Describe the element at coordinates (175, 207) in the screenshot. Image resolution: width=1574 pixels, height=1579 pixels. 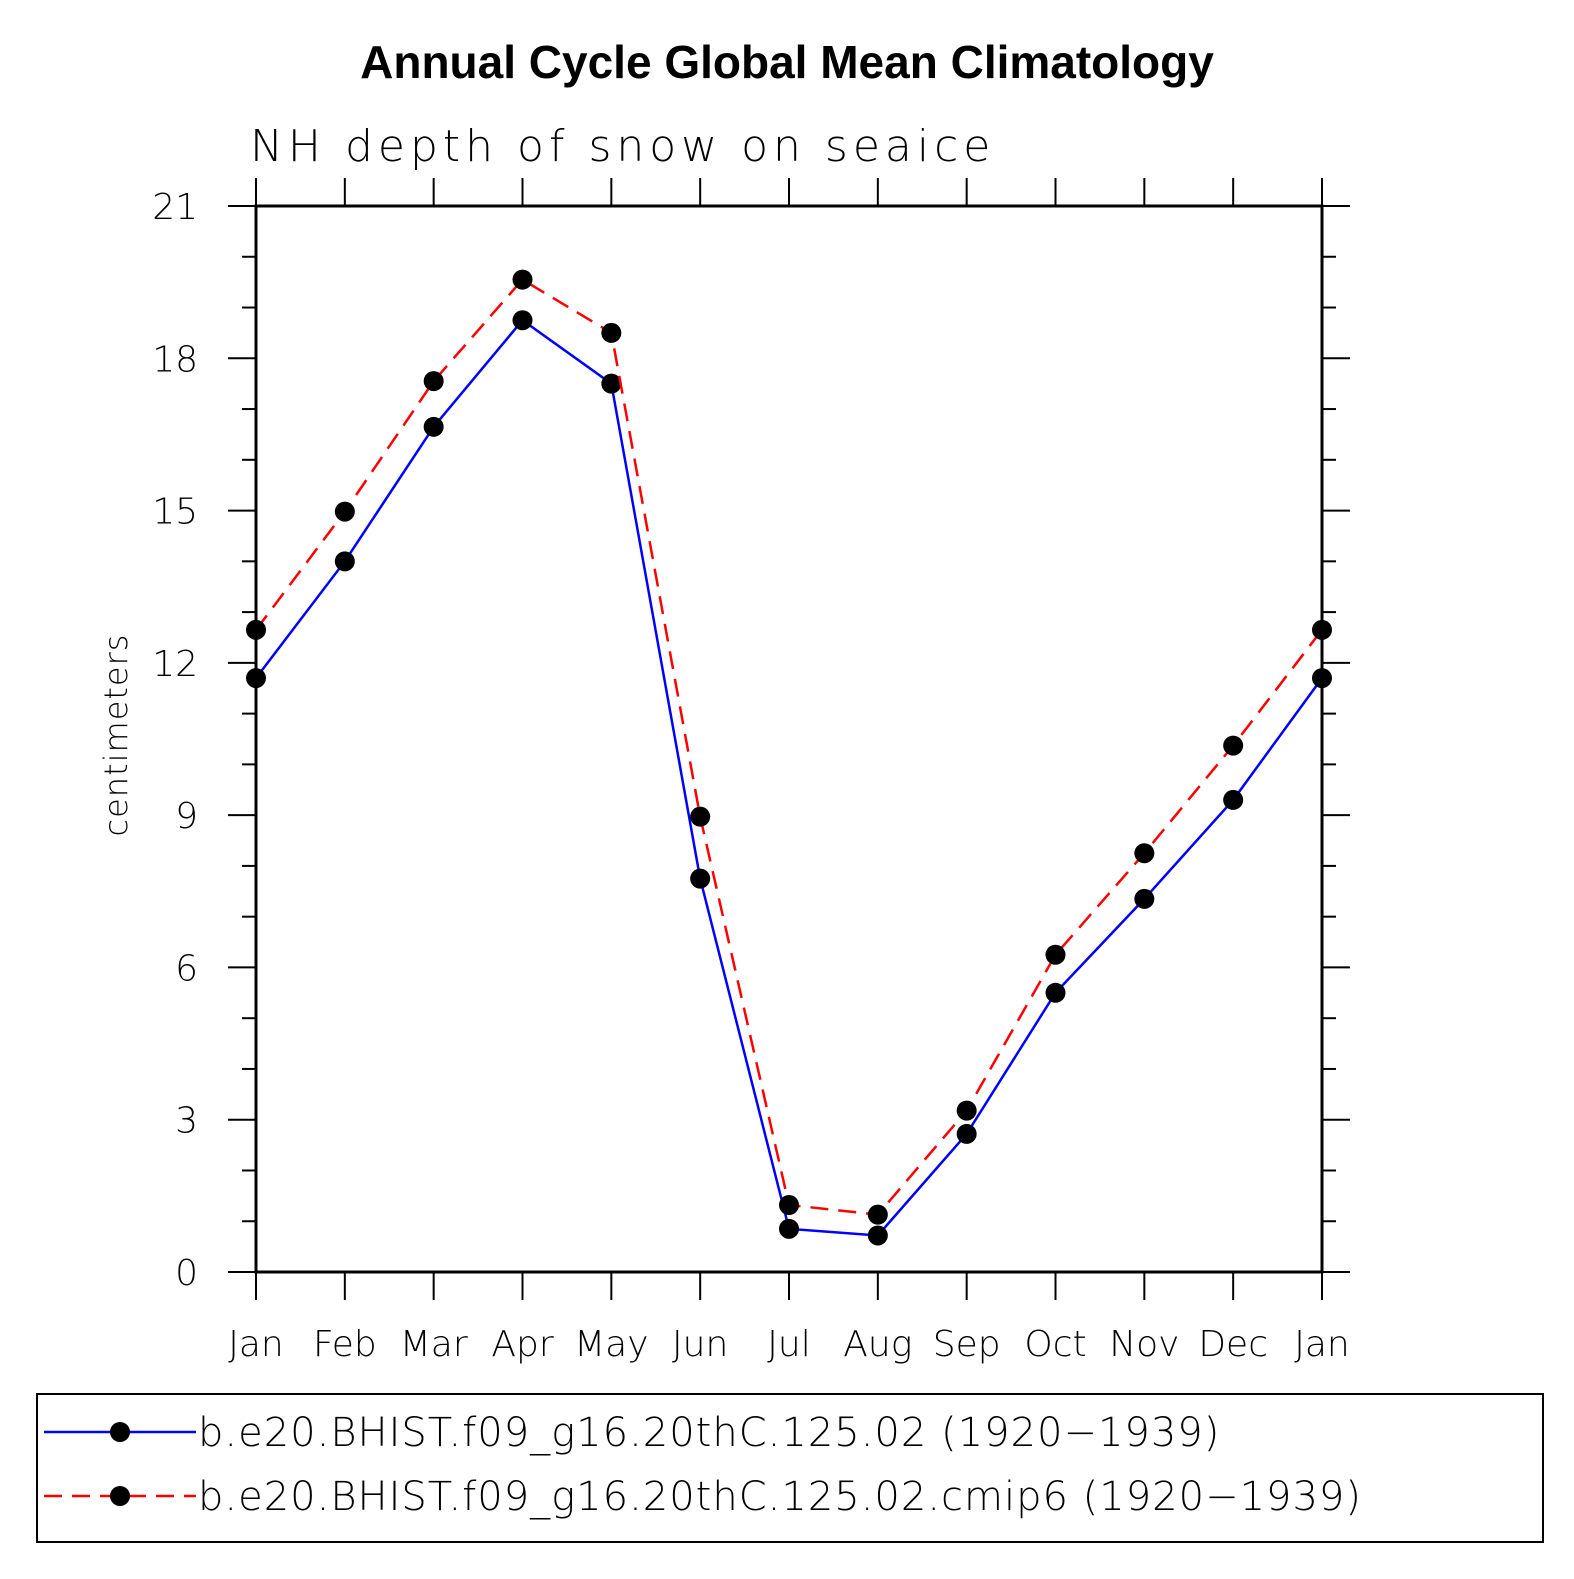
I see `y-tick-label: 21` at that location.